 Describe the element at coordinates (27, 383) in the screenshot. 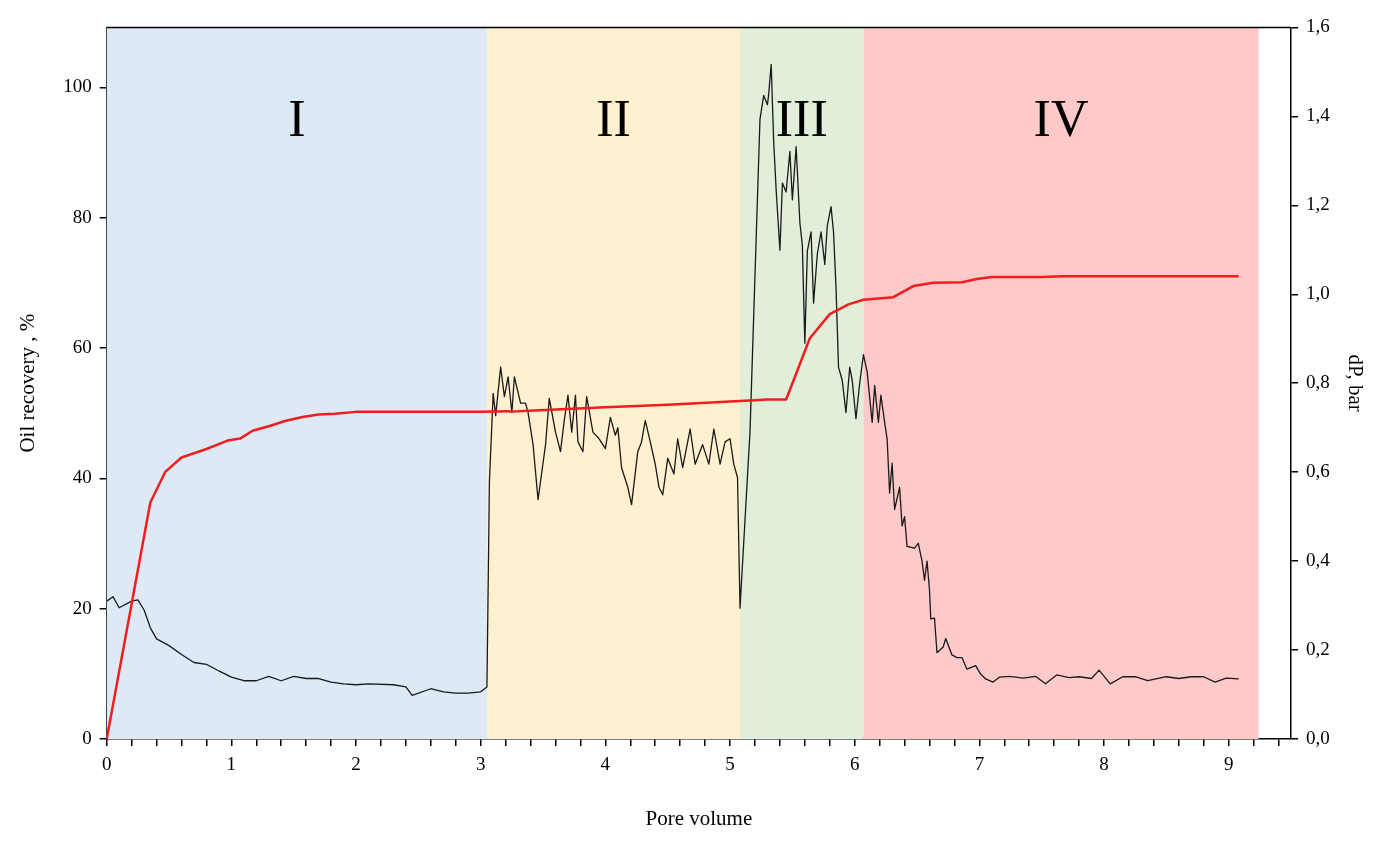

I see `y-axis-title: Oil recovery , %` at that location.